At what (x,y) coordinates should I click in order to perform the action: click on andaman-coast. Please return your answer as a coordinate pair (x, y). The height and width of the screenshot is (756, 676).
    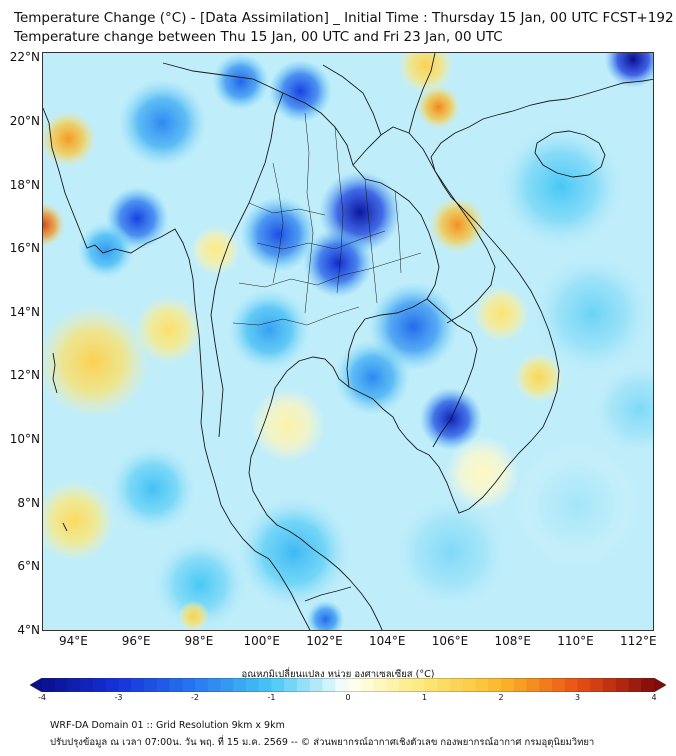
    Looking at the image, I should click on (259, 546).